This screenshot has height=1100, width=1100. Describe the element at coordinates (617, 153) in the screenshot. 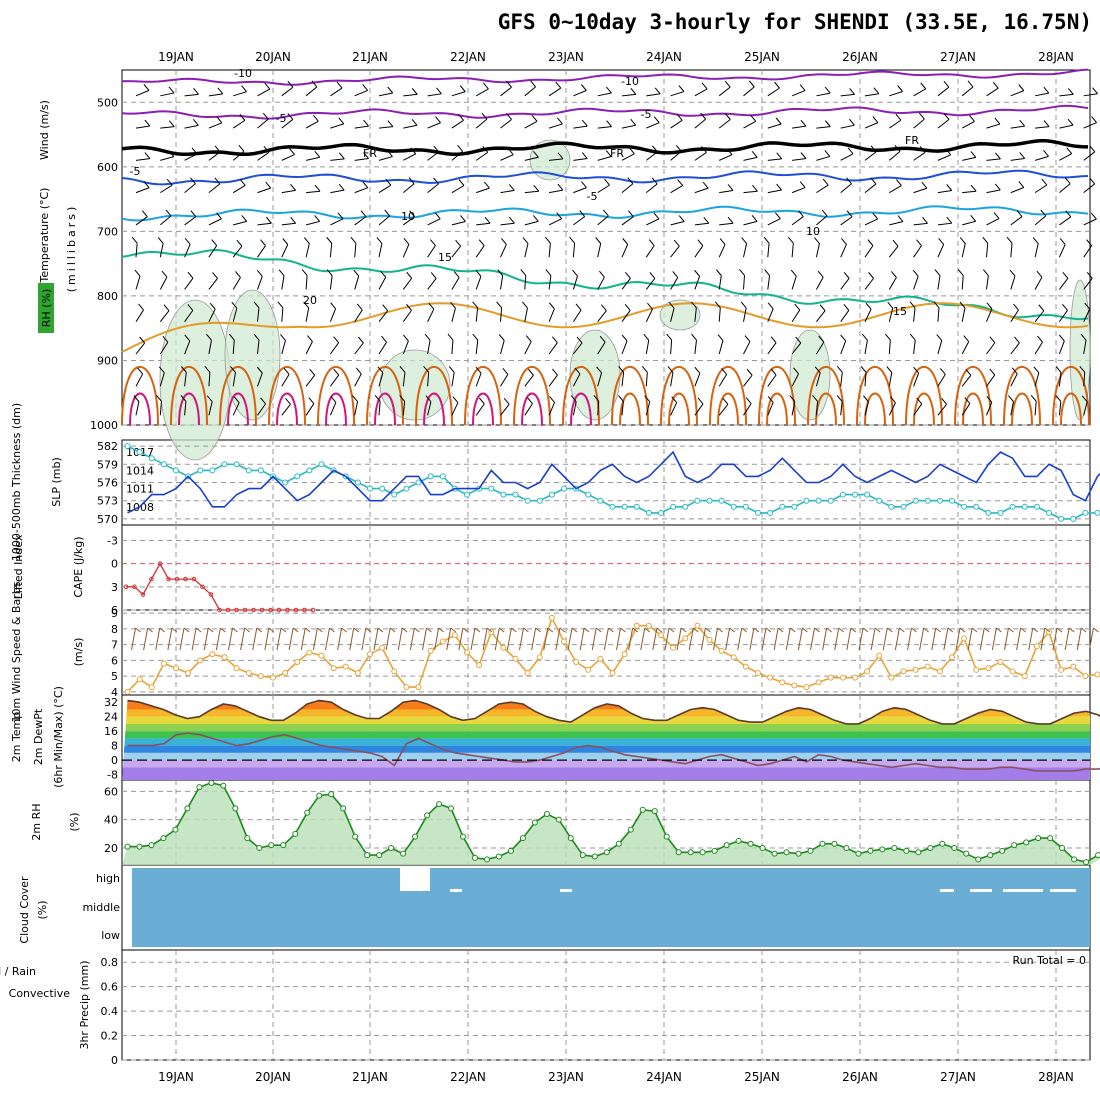

I see `contour-label: FR` at that location.